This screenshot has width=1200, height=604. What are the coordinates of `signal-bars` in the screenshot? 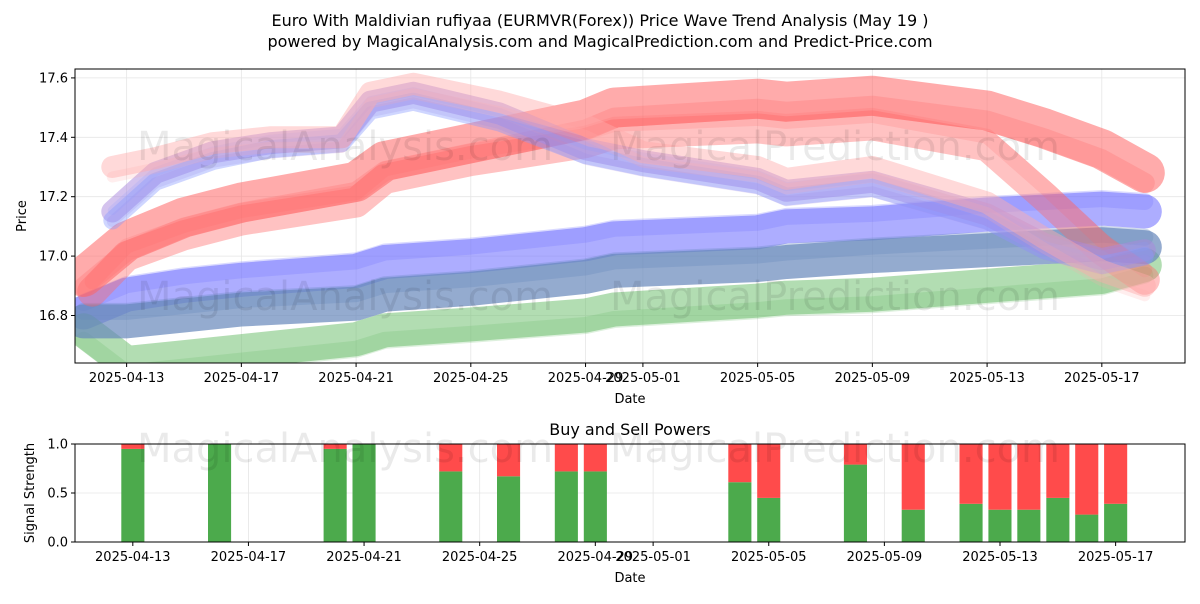 It's located at (624, 493).